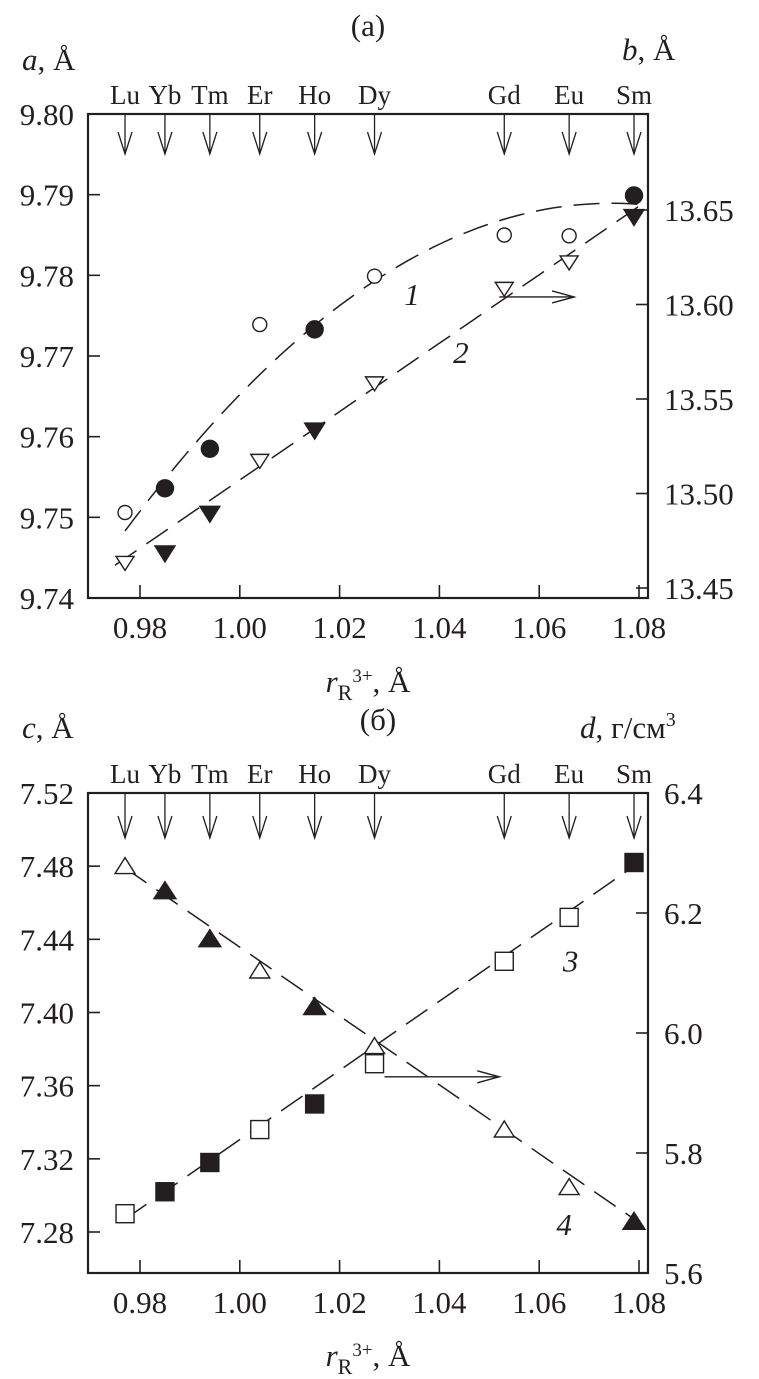 The height and width of the screenshot is (1379, 759). I want to click on series-label-2: 2, so click(461, 352).